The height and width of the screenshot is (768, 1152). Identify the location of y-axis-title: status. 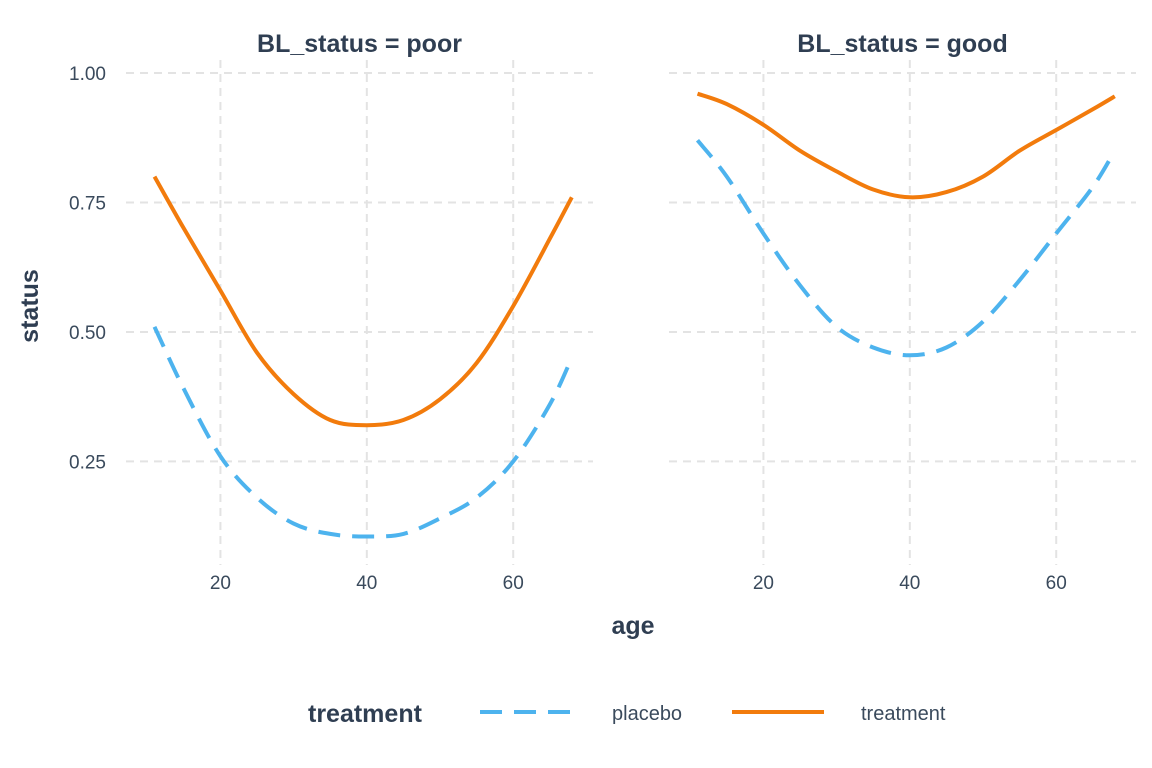
(30, 306).